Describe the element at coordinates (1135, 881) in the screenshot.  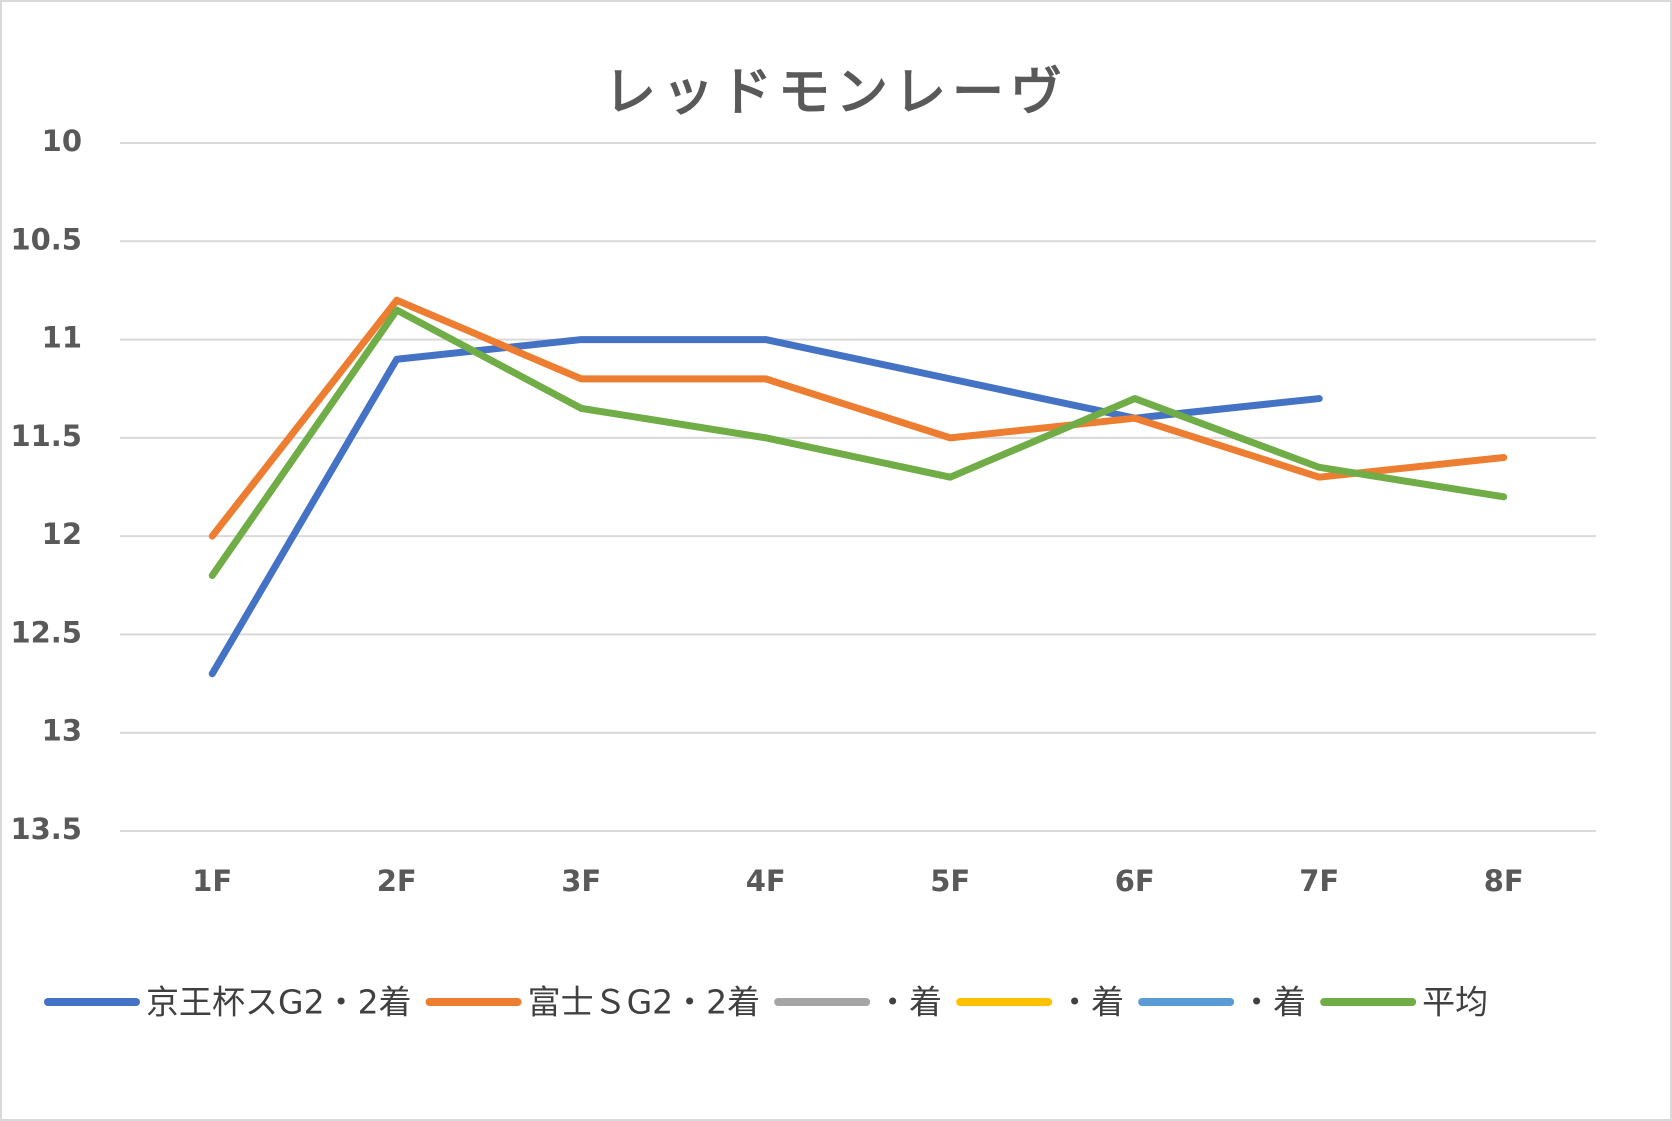
I see `x-tick-label: 6F` at that location.